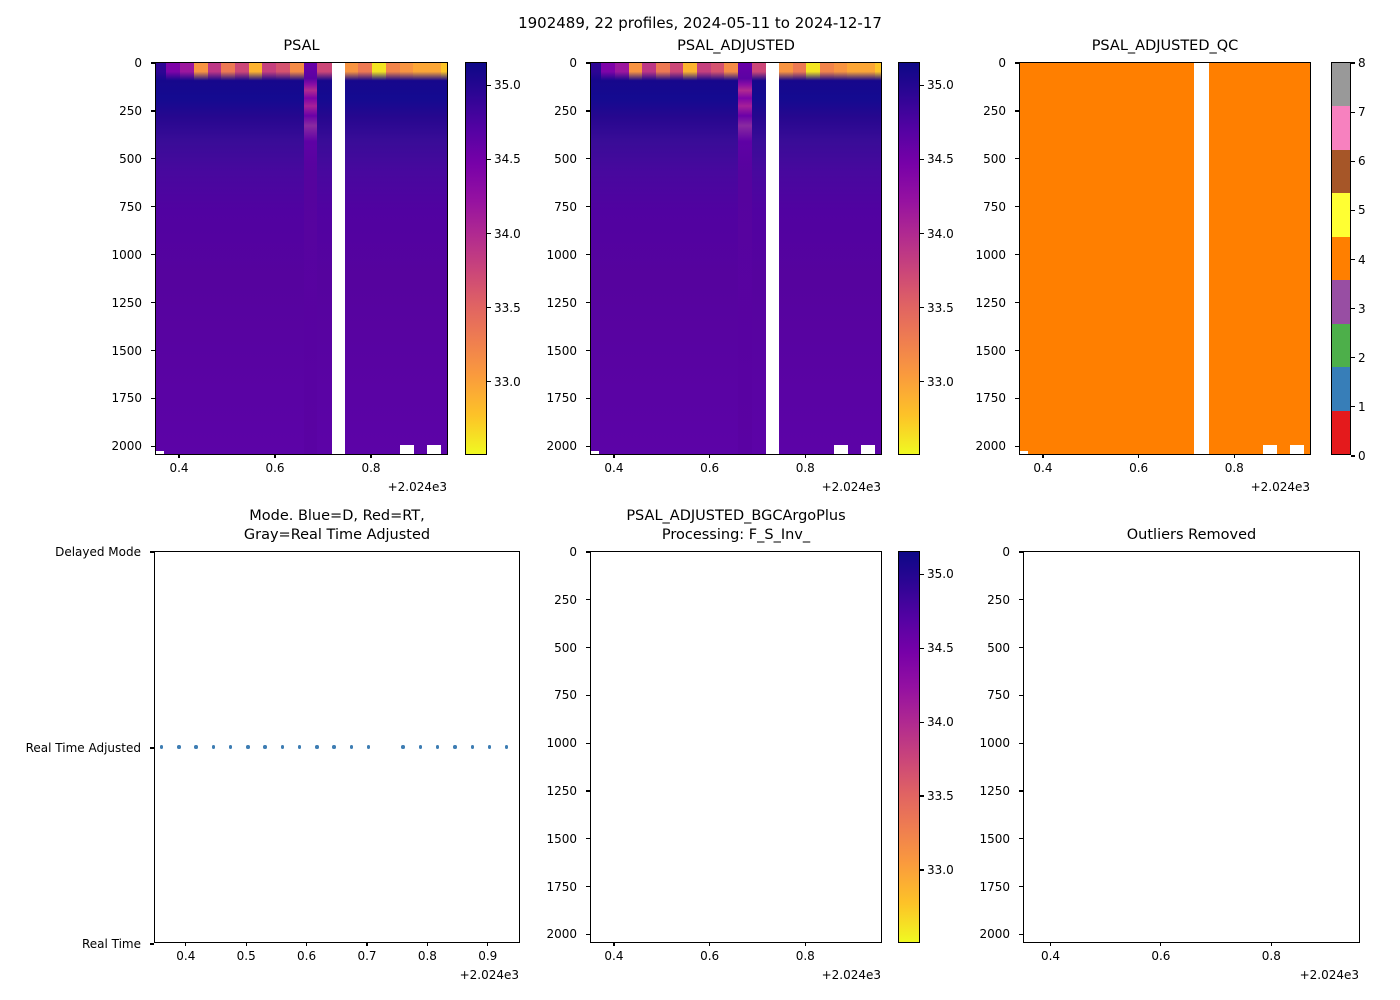  Describe the element at coordinates (83, 748) in the screenshot. I see `y-tick-label: Real Time Adjusted` at that location.